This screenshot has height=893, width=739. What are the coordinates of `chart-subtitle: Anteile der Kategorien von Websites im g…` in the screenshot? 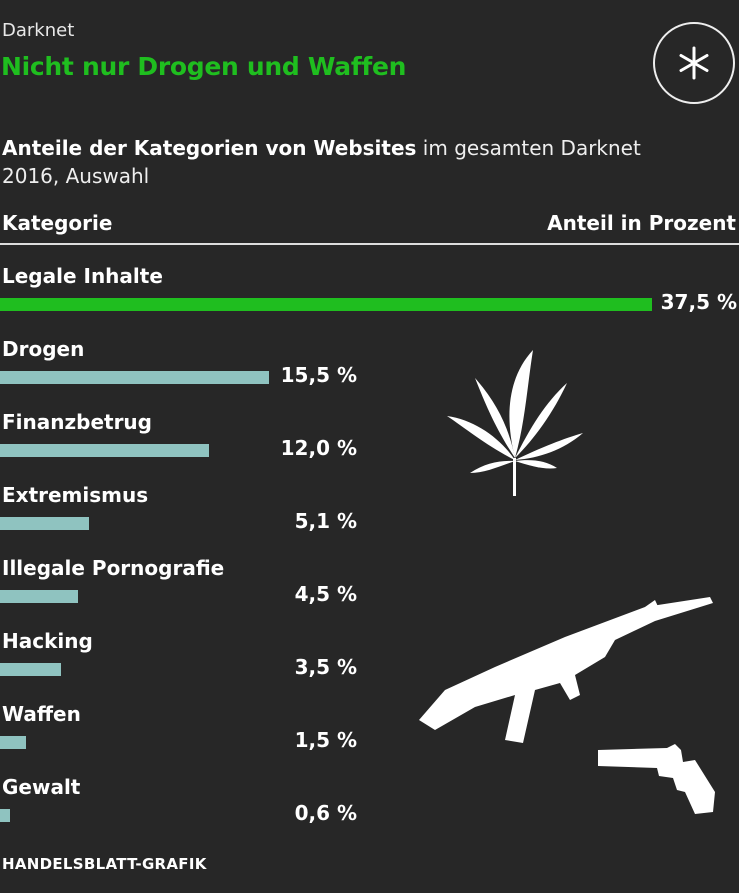 It's located at (342, 162).